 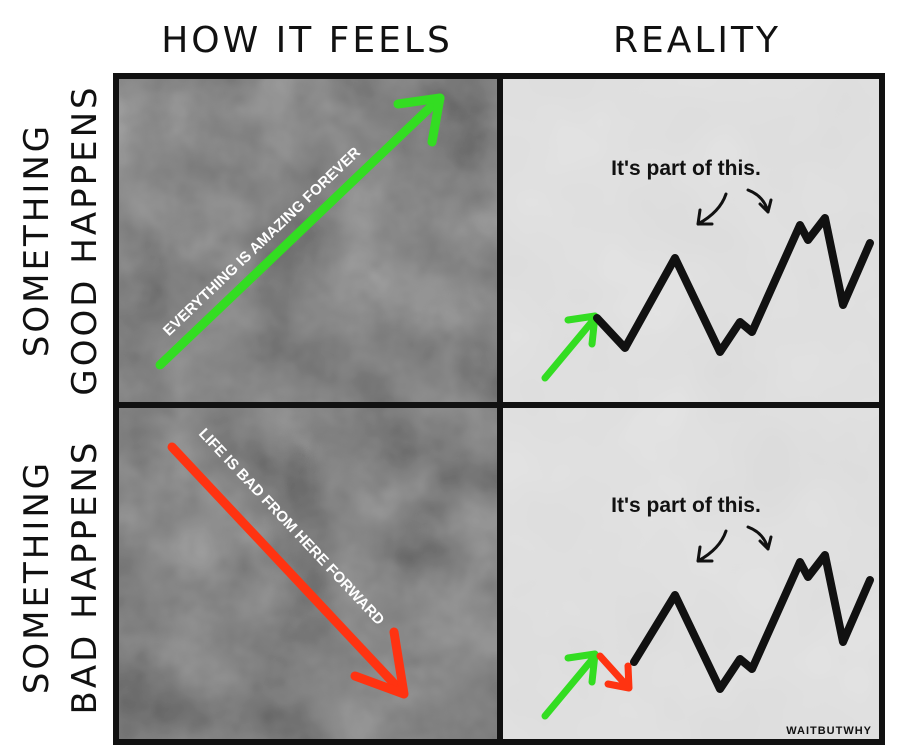 What do you see at coordinates (85, 239) in the screenshot?
I see `row-label-line: GOOD HAPPENS` at bounding box center [85, 239].